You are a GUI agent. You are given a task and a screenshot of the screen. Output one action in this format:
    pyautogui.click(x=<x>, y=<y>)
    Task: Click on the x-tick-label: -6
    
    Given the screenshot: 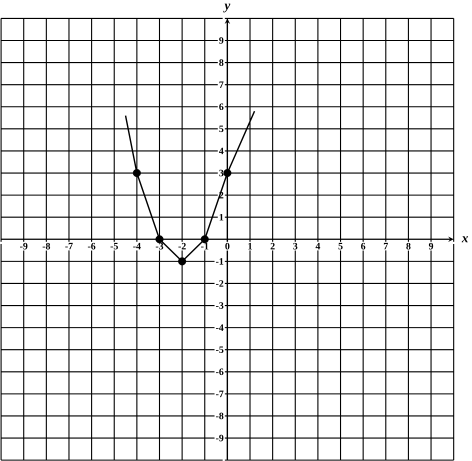 What is the action you would take?
    pyautogui.click(x=92, y=246)
    